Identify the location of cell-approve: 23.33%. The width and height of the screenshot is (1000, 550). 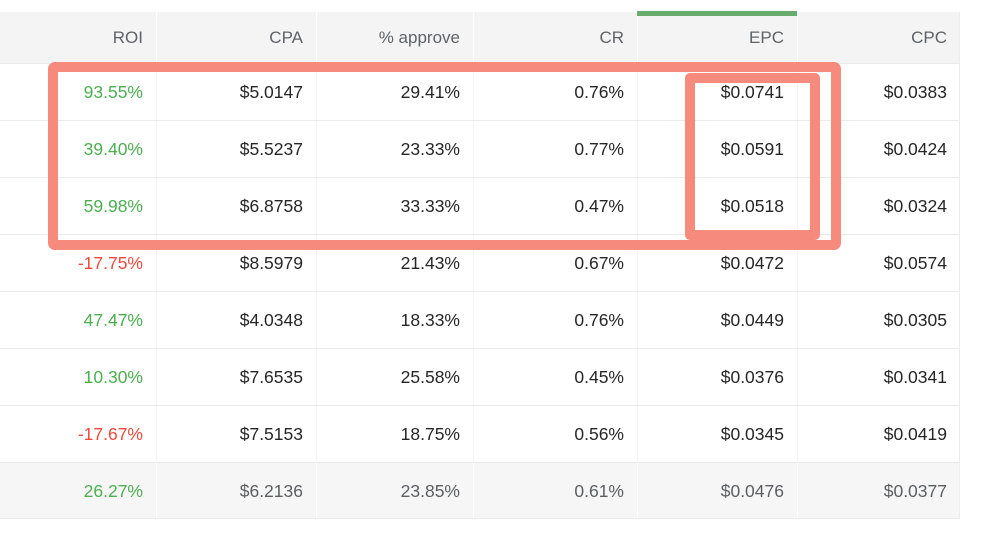
(394, 149).